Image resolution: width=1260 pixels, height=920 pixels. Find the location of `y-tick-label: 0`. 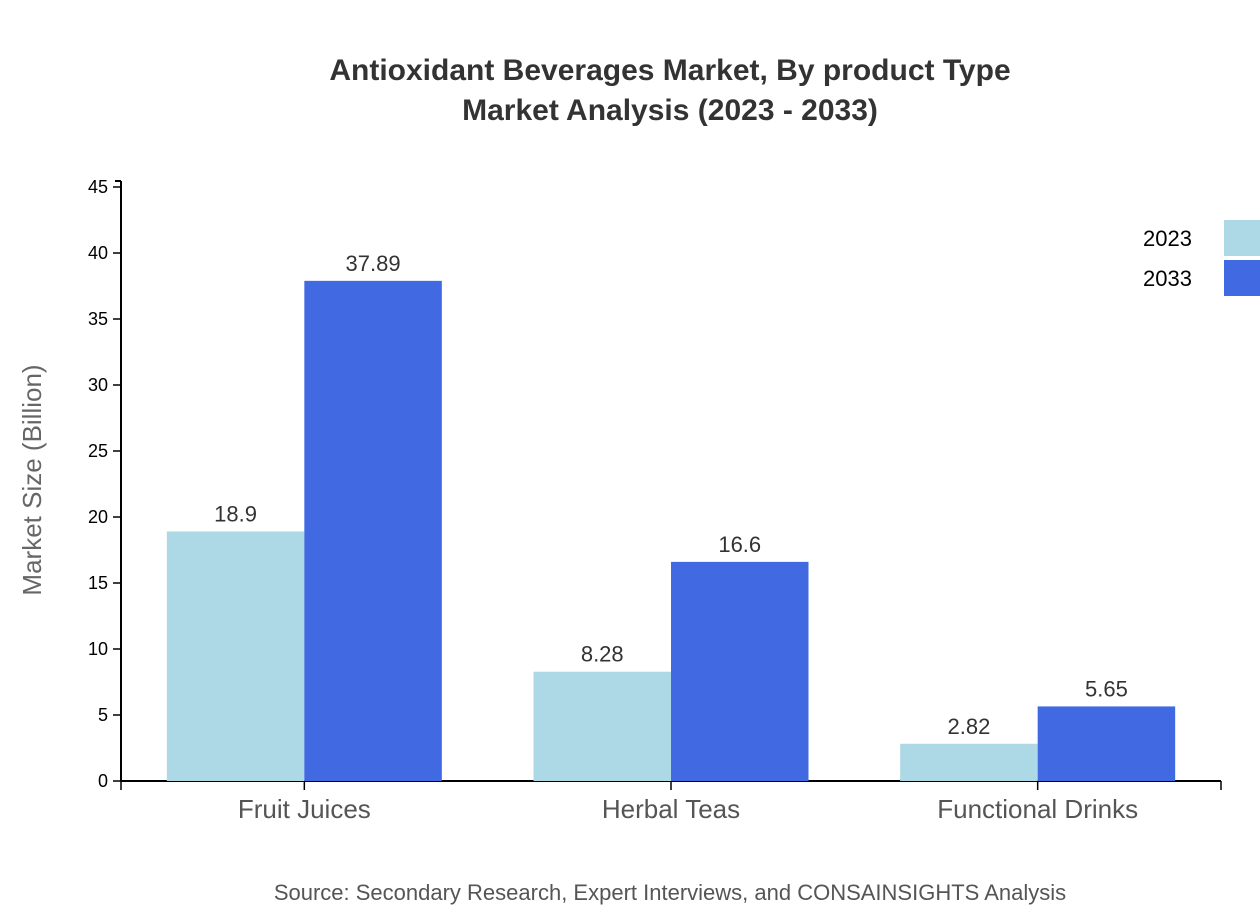

y-tick-label: 0 is located at coordinates (103, 781).